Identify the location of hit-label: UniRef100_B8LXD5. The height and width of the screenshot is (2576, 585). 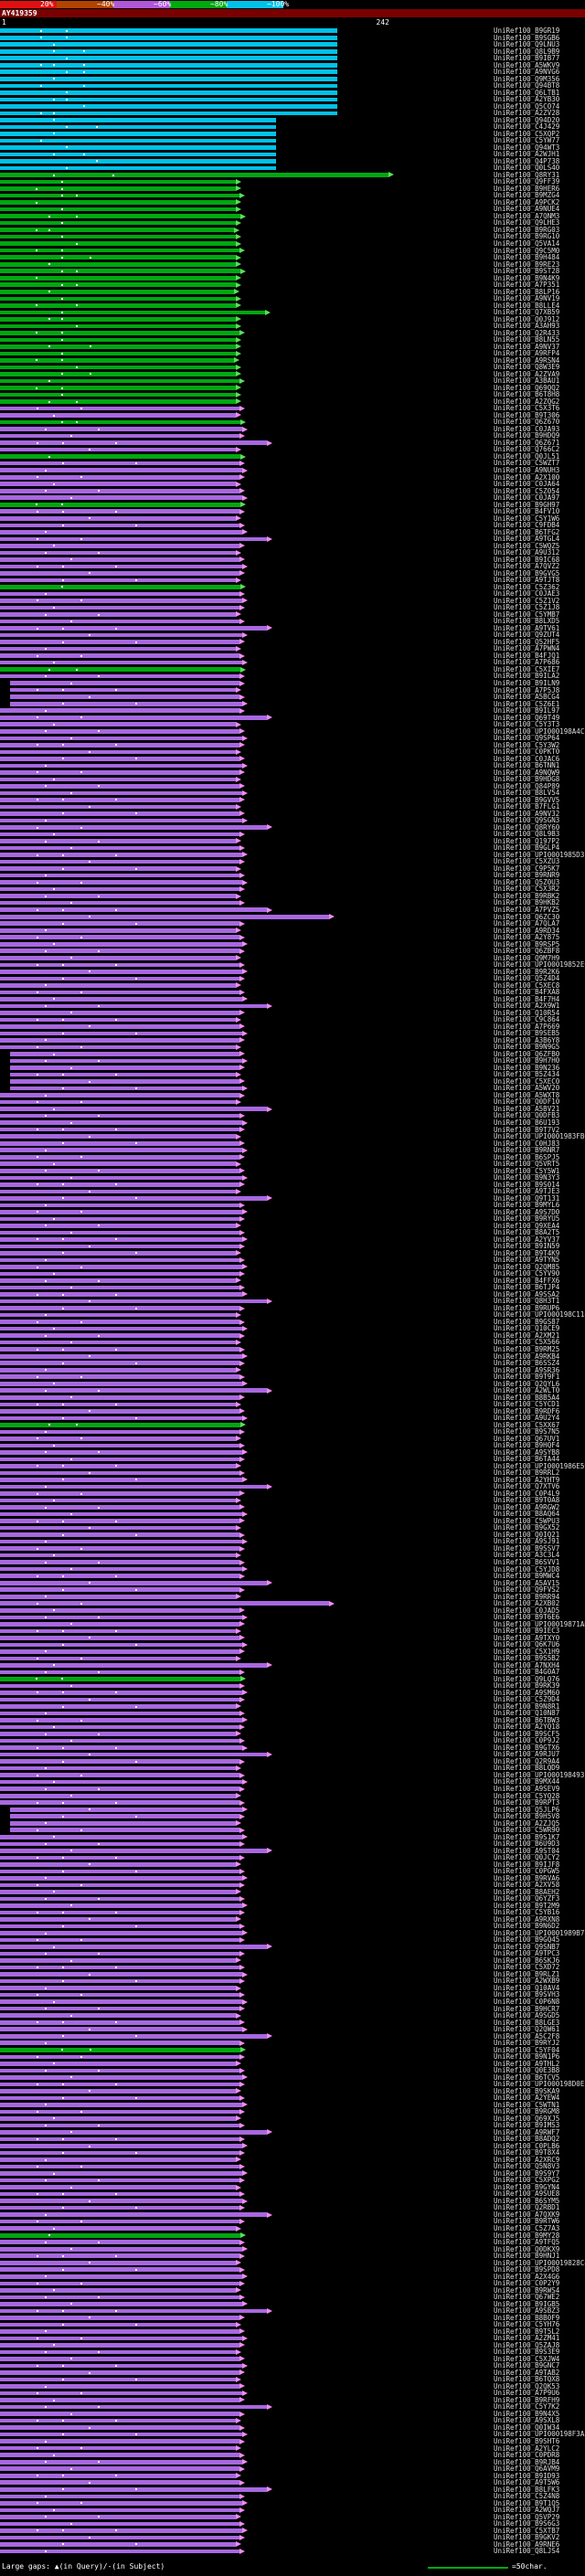
(527, 621).